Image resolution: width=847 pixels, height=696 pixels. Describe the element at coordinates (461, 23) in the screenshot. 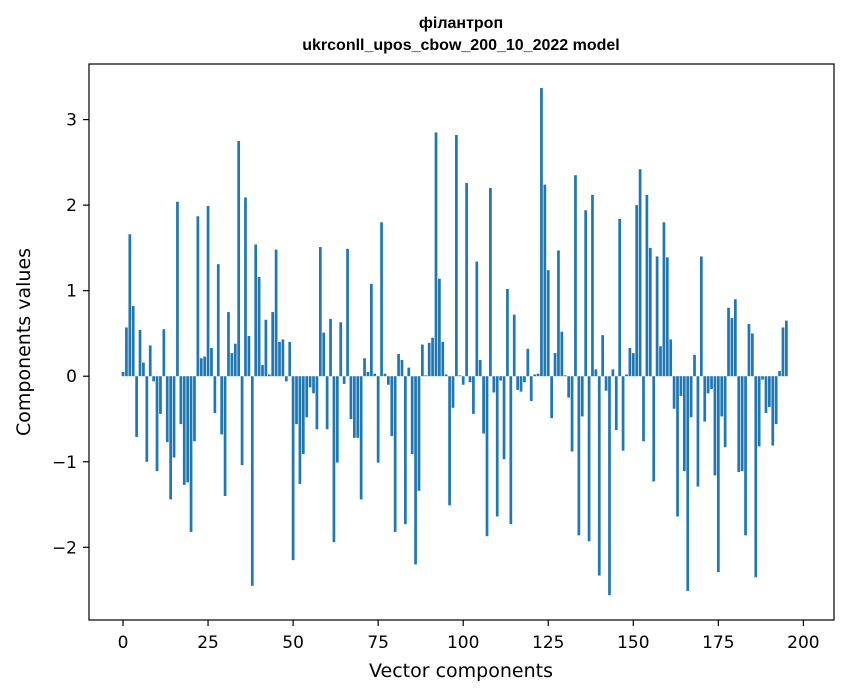

I see `chart-title: філантроп` at that location.